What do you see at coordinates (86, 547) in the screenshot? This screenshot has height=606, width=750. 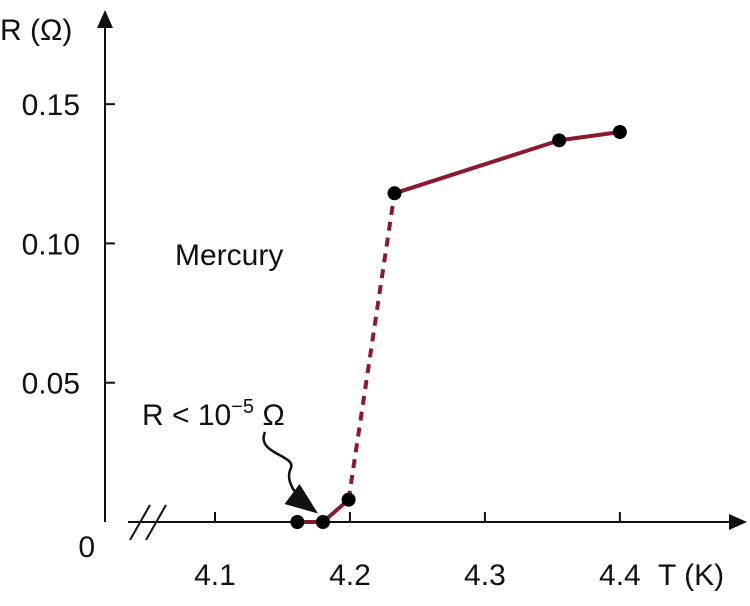 I see `y-tick-label: 0` at bounding box center [86, 547].